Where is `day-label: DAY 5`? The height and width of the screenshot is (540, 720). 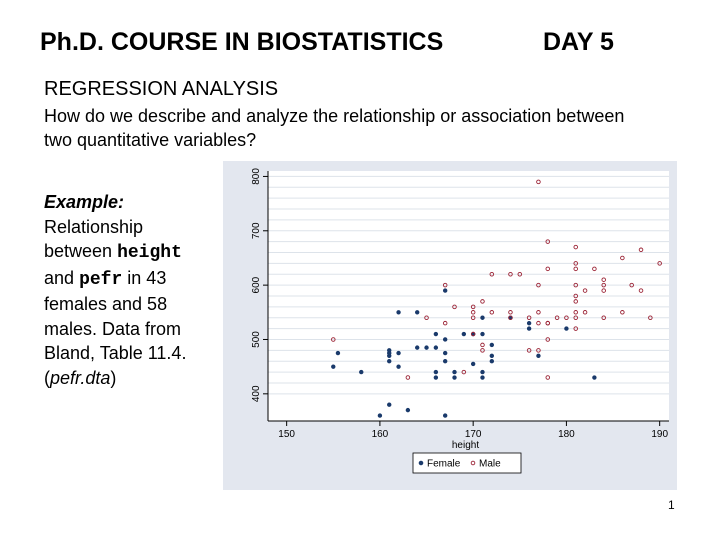
day-label: DAY 5 is located at coordinates (578, 42).